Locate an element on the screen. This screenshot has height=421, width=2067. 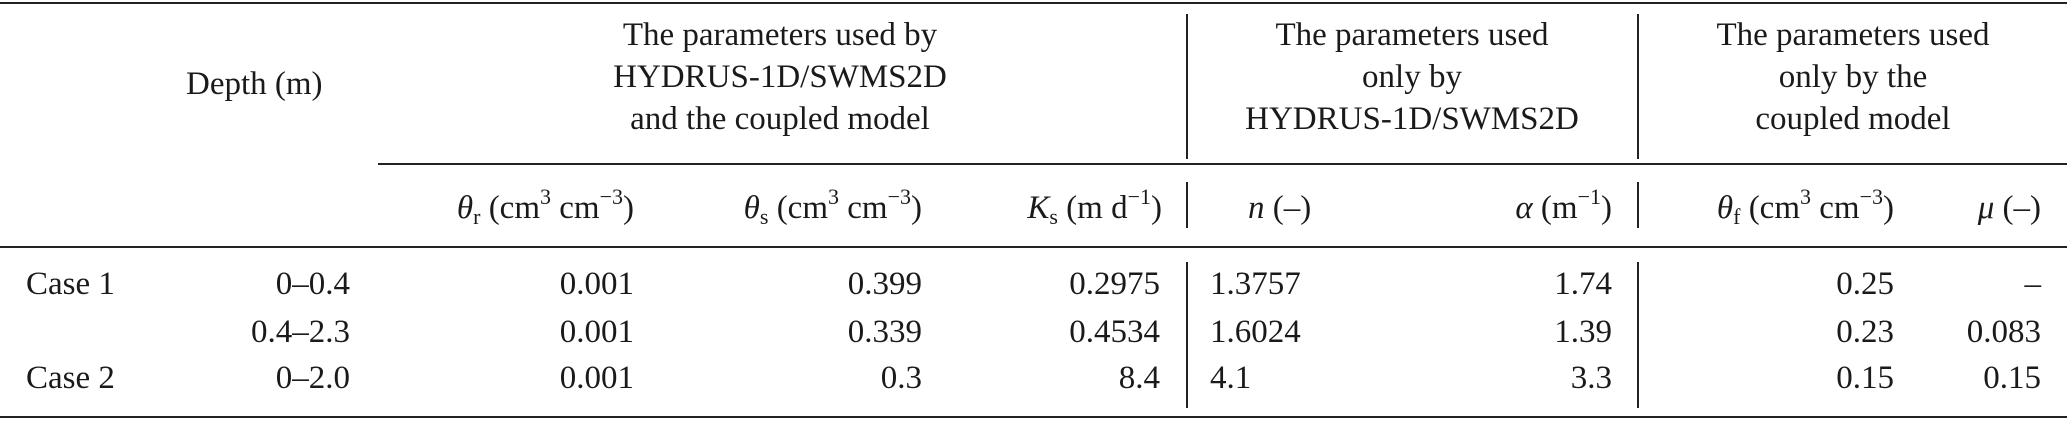
ks-cell: 0.4534 is located at coordinates (1114, 332).